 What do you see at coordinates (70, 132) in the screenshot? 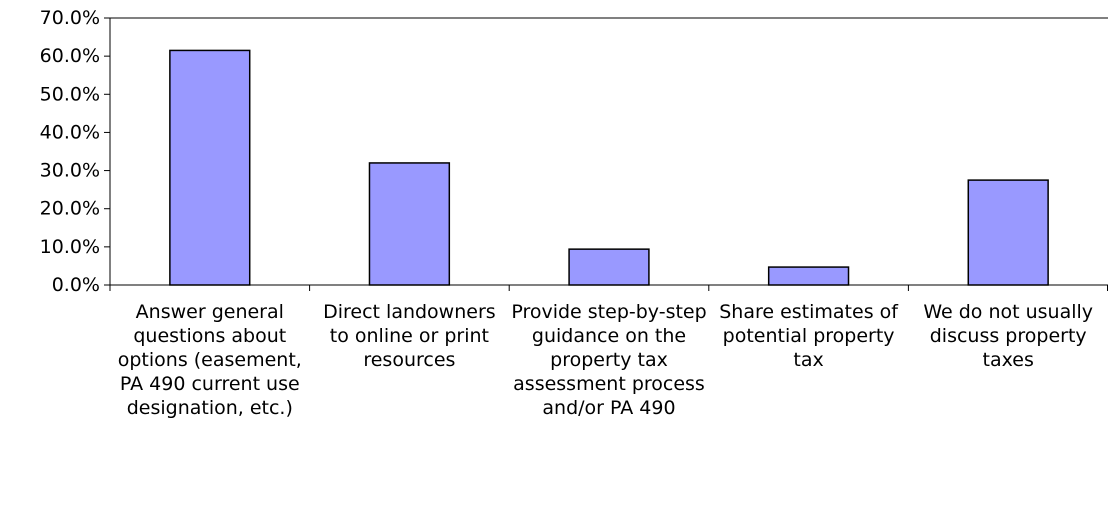
I see `y-tick-label: 40.0%` at bounding box center [70, 132].